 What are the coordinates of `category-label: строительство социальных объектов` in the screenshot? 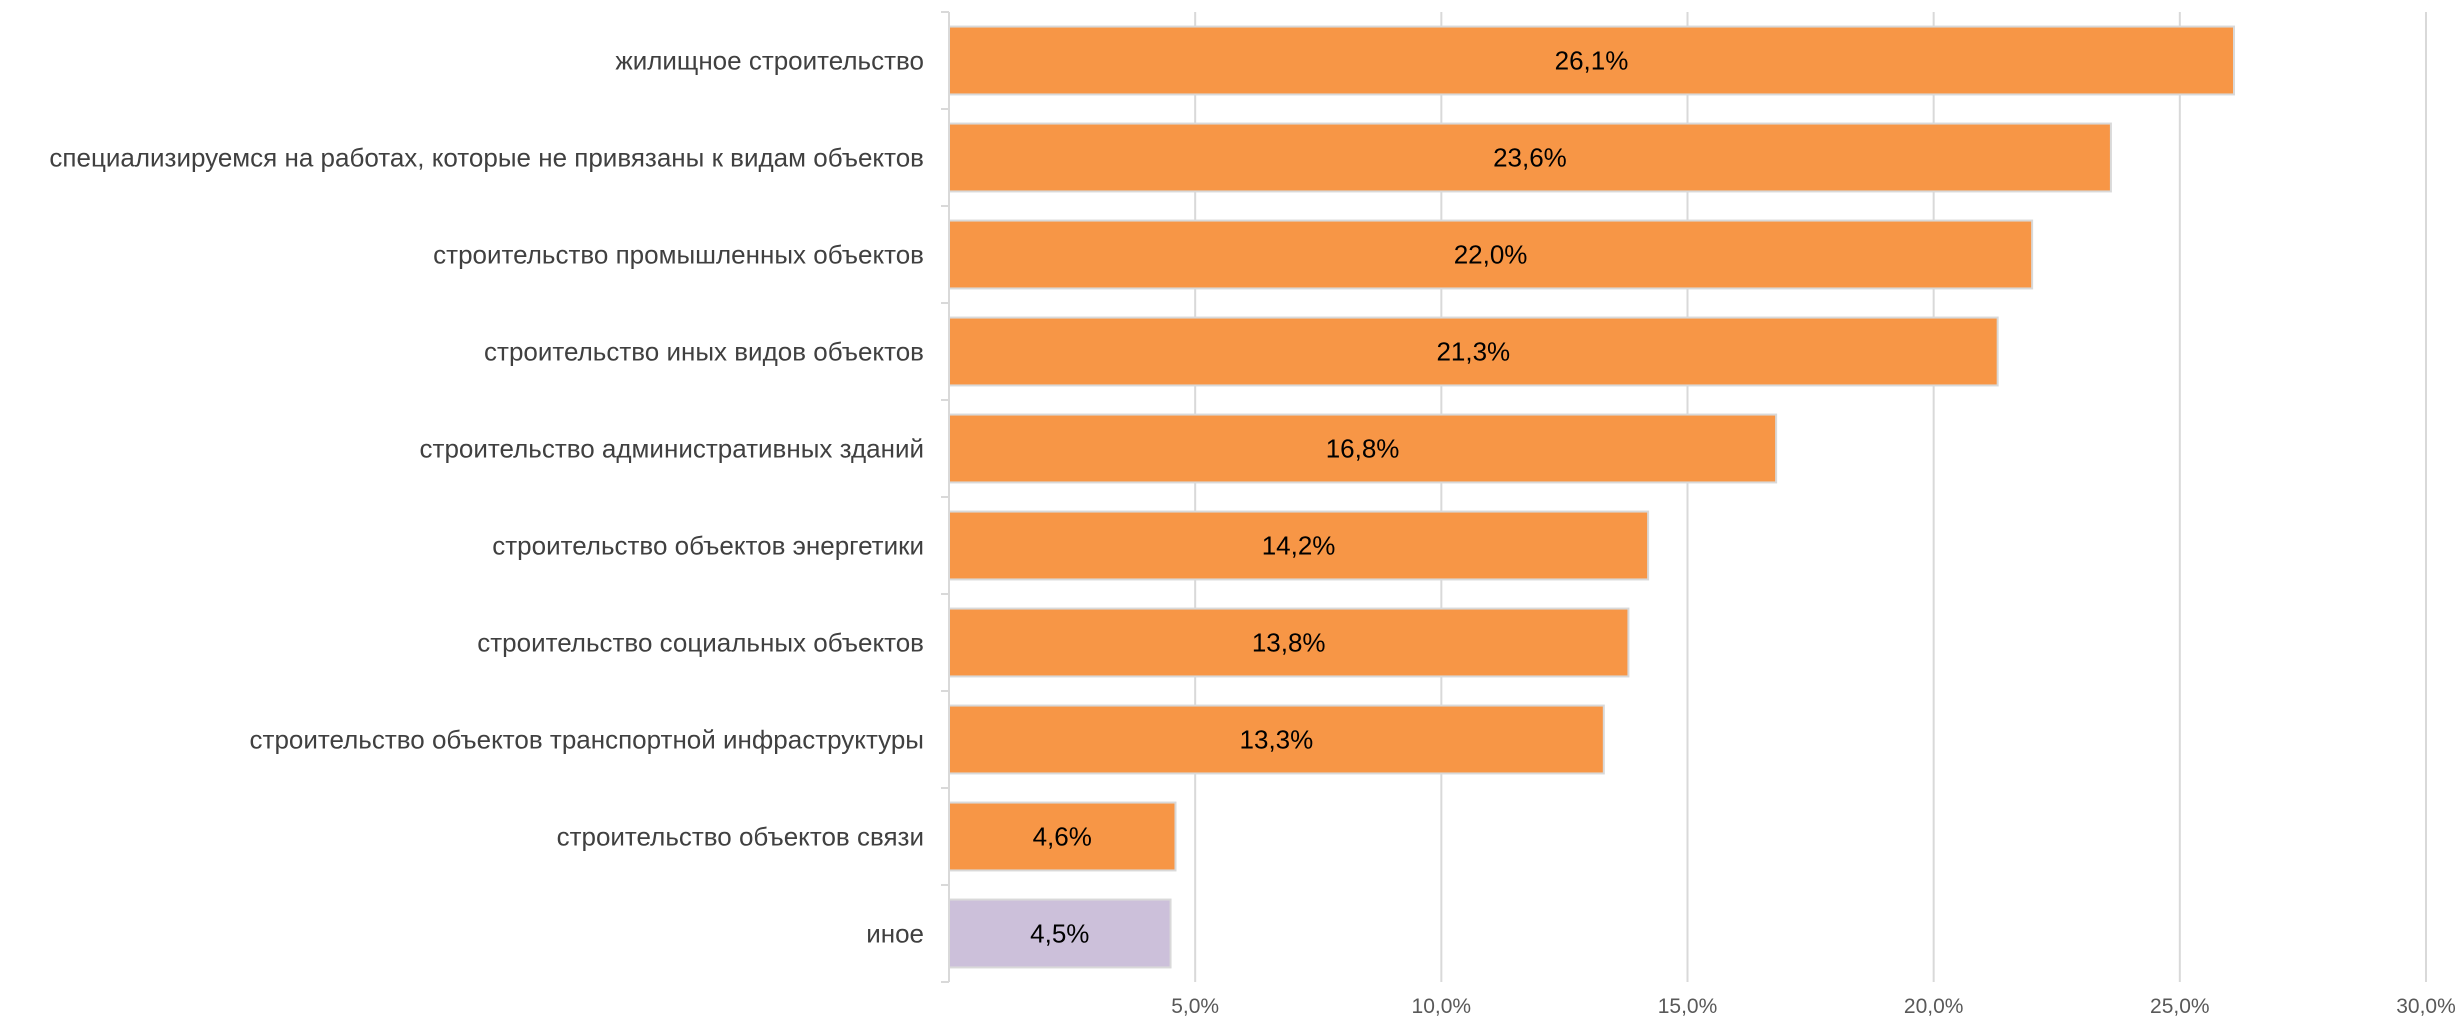 It's located at (700, 643).